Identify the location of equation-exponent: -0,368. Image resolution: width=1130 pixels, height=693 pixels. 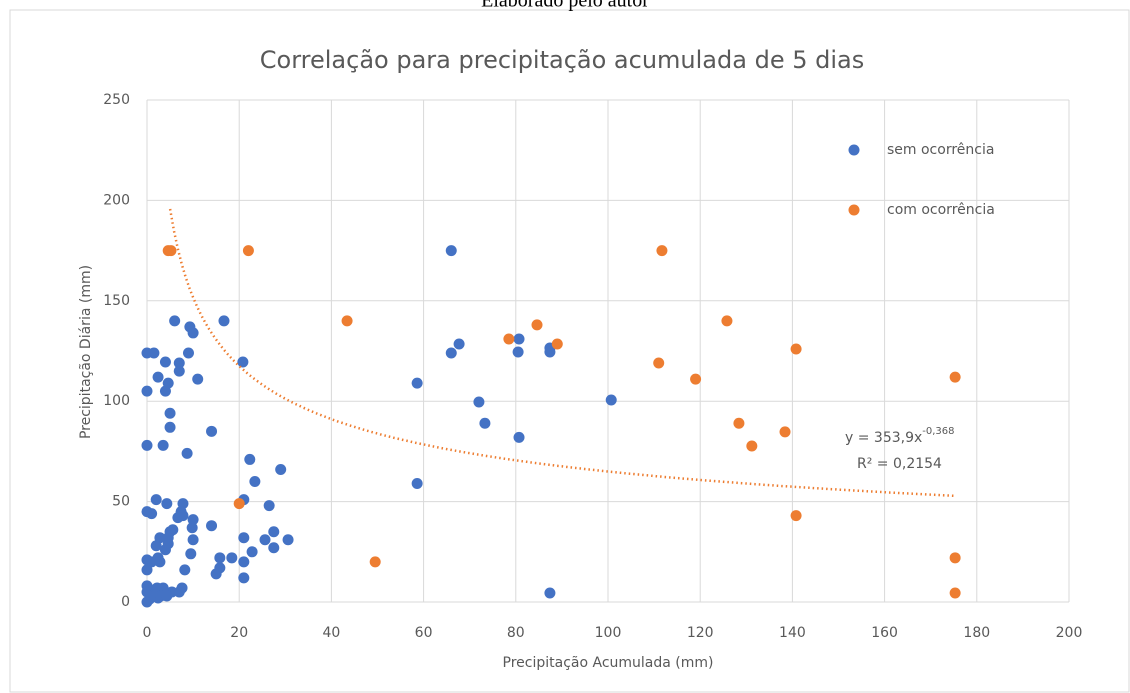
(938, 431).